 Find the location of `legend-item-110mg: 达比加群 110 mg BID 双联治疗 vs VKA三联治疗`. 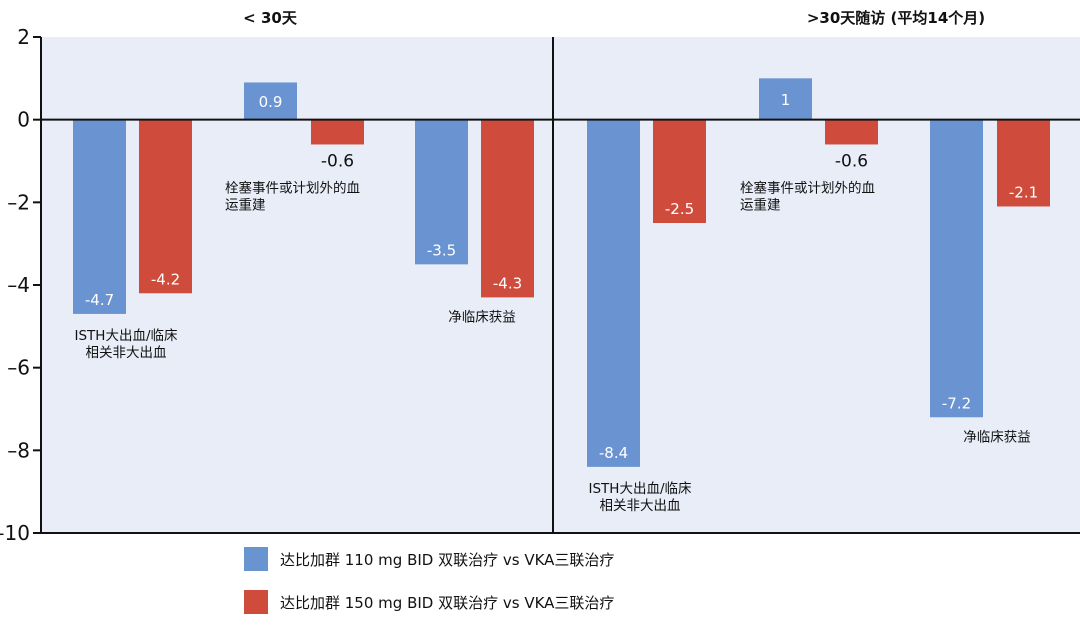

legend-item-110mg: 达比加群 110 mg BID 双联治疗 vs VKA三联治疗 is located at coordinates (429, 559).